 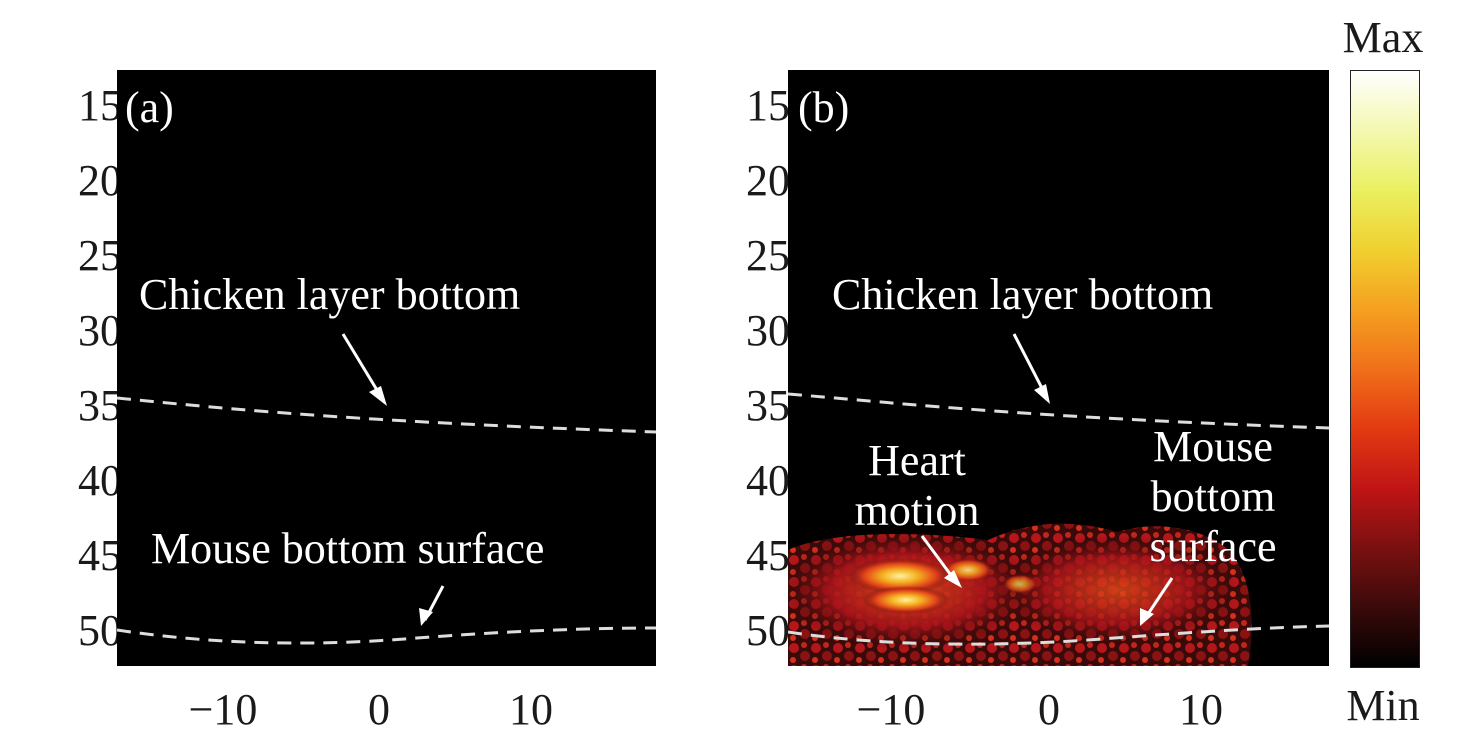 What do you see at coordinates (1213, 446) in the screenshot?
I see `mouse-surface-line1: Mouse` at bounding box center [1213, 446].